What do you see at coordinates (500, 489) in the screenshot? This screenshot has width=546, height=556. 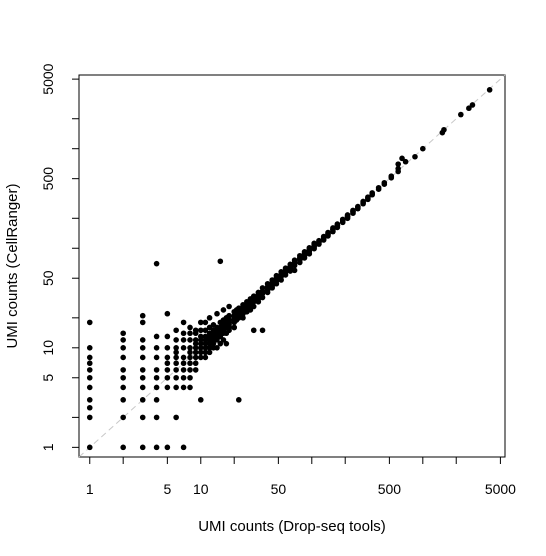 I see `x-tick-label: 5000` at bounding box center [500, 489].